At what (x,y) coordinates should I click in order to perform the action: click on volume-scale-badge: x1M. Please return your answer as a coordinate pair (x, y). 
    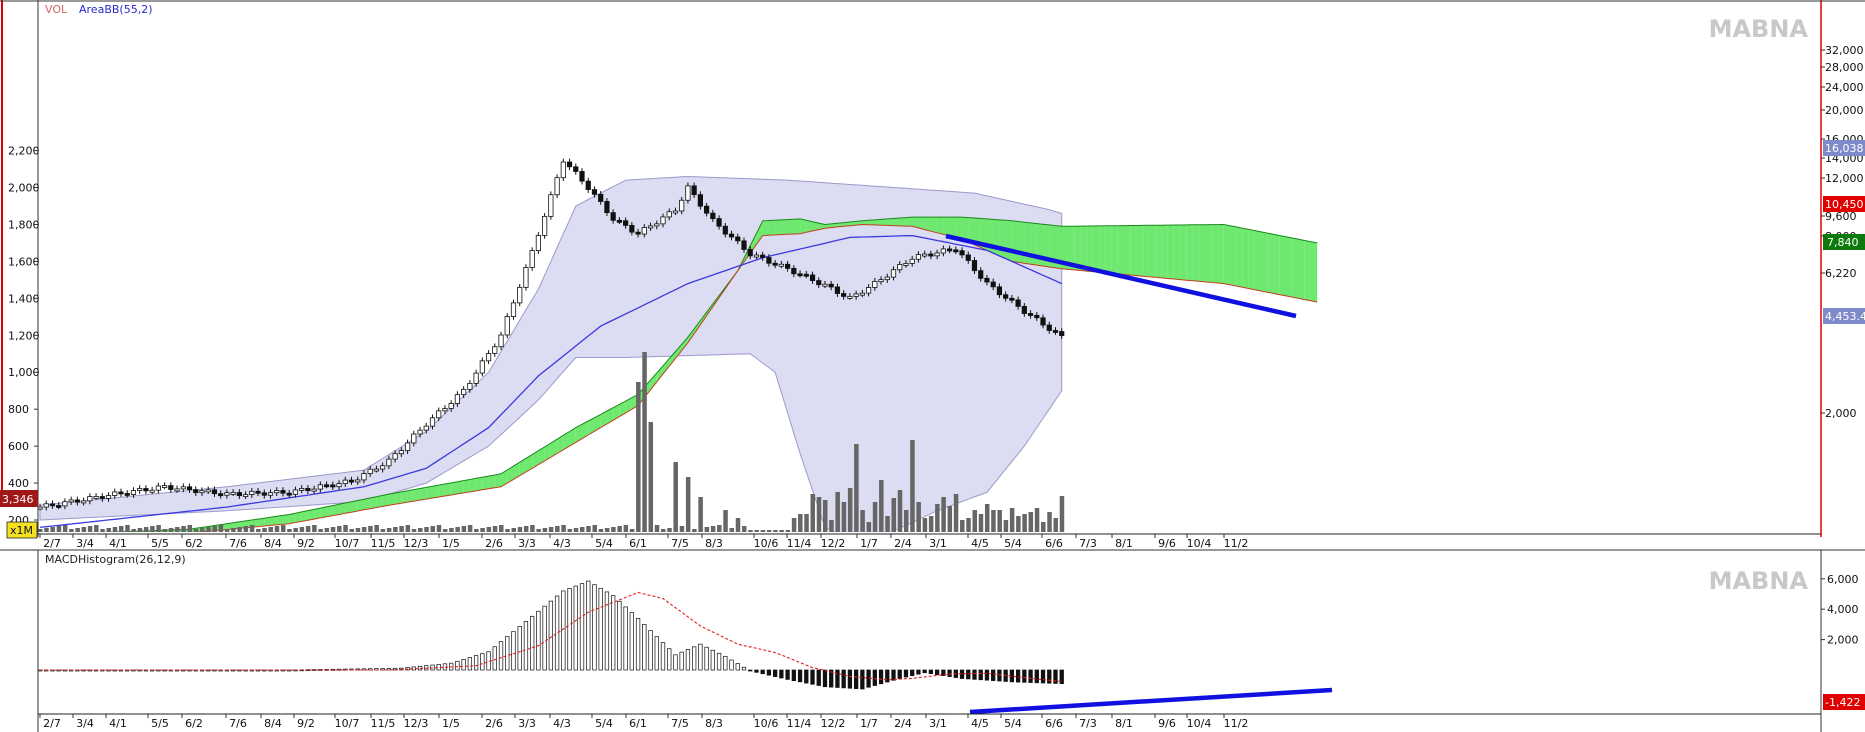
    Looking at the image, I should click on (22, 530).